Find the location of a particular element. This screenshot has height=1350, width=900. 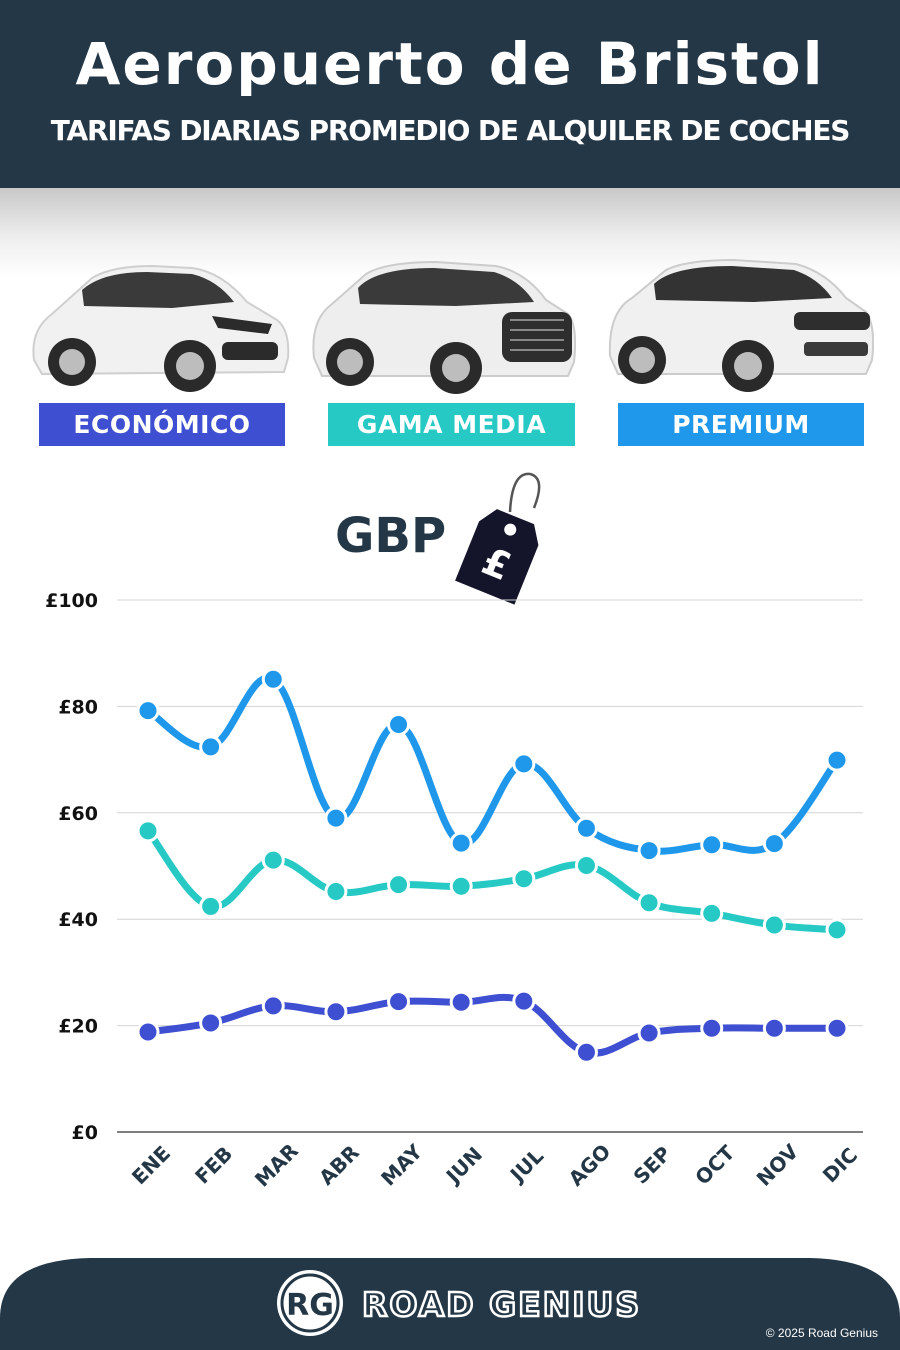

badge-economico: ECONÓMICO is located at coordinates (162, 424).